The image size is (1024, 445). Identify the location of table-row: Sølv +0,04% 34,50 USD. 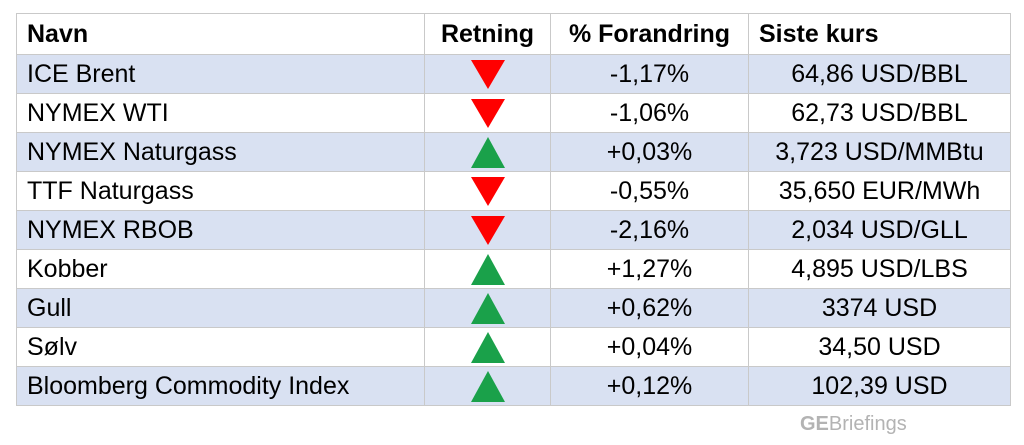
(513, 347).